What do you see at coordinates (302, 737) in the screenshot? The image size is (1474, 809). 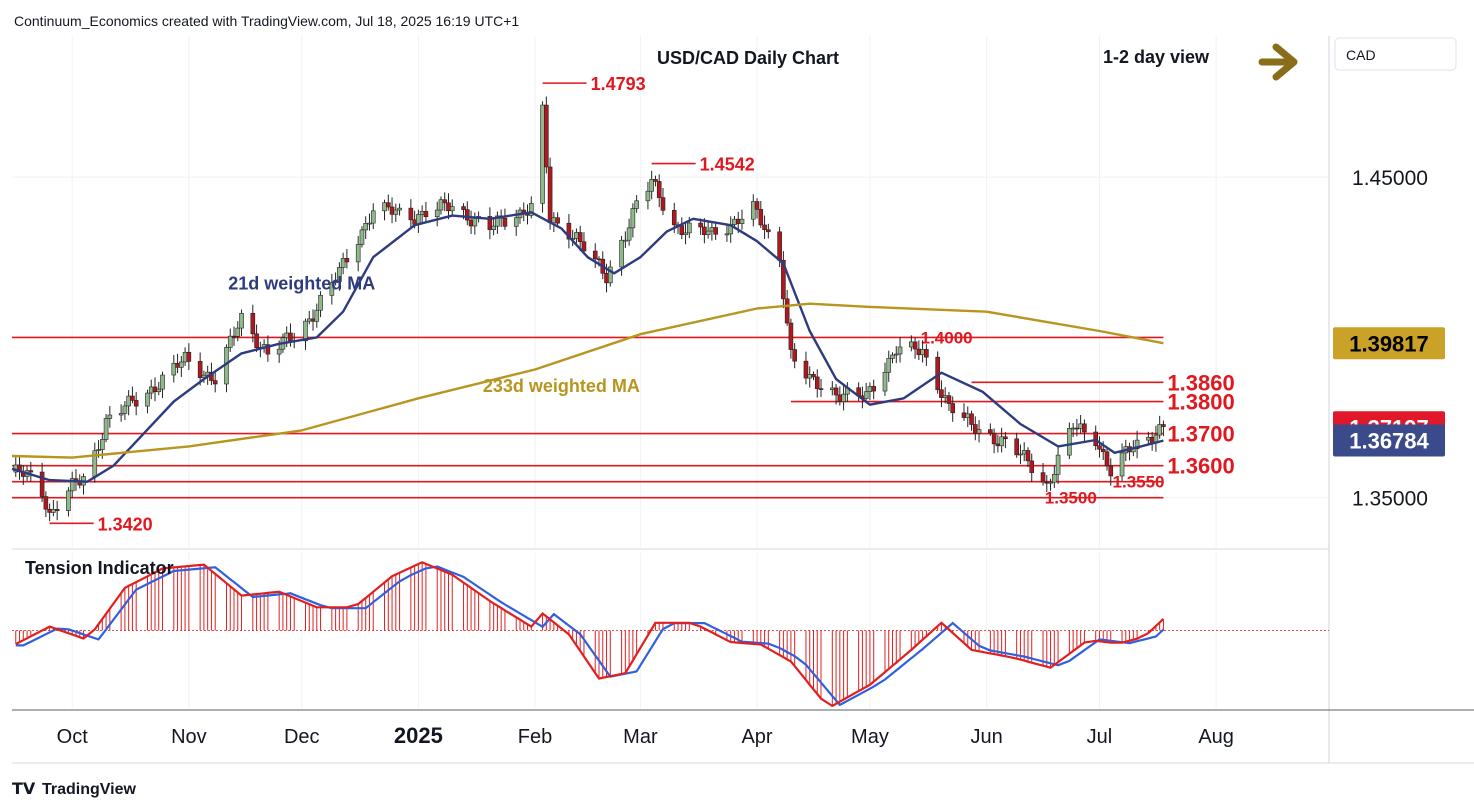 I see `x-tick-label: Dec` at bounding box center [302, 737].